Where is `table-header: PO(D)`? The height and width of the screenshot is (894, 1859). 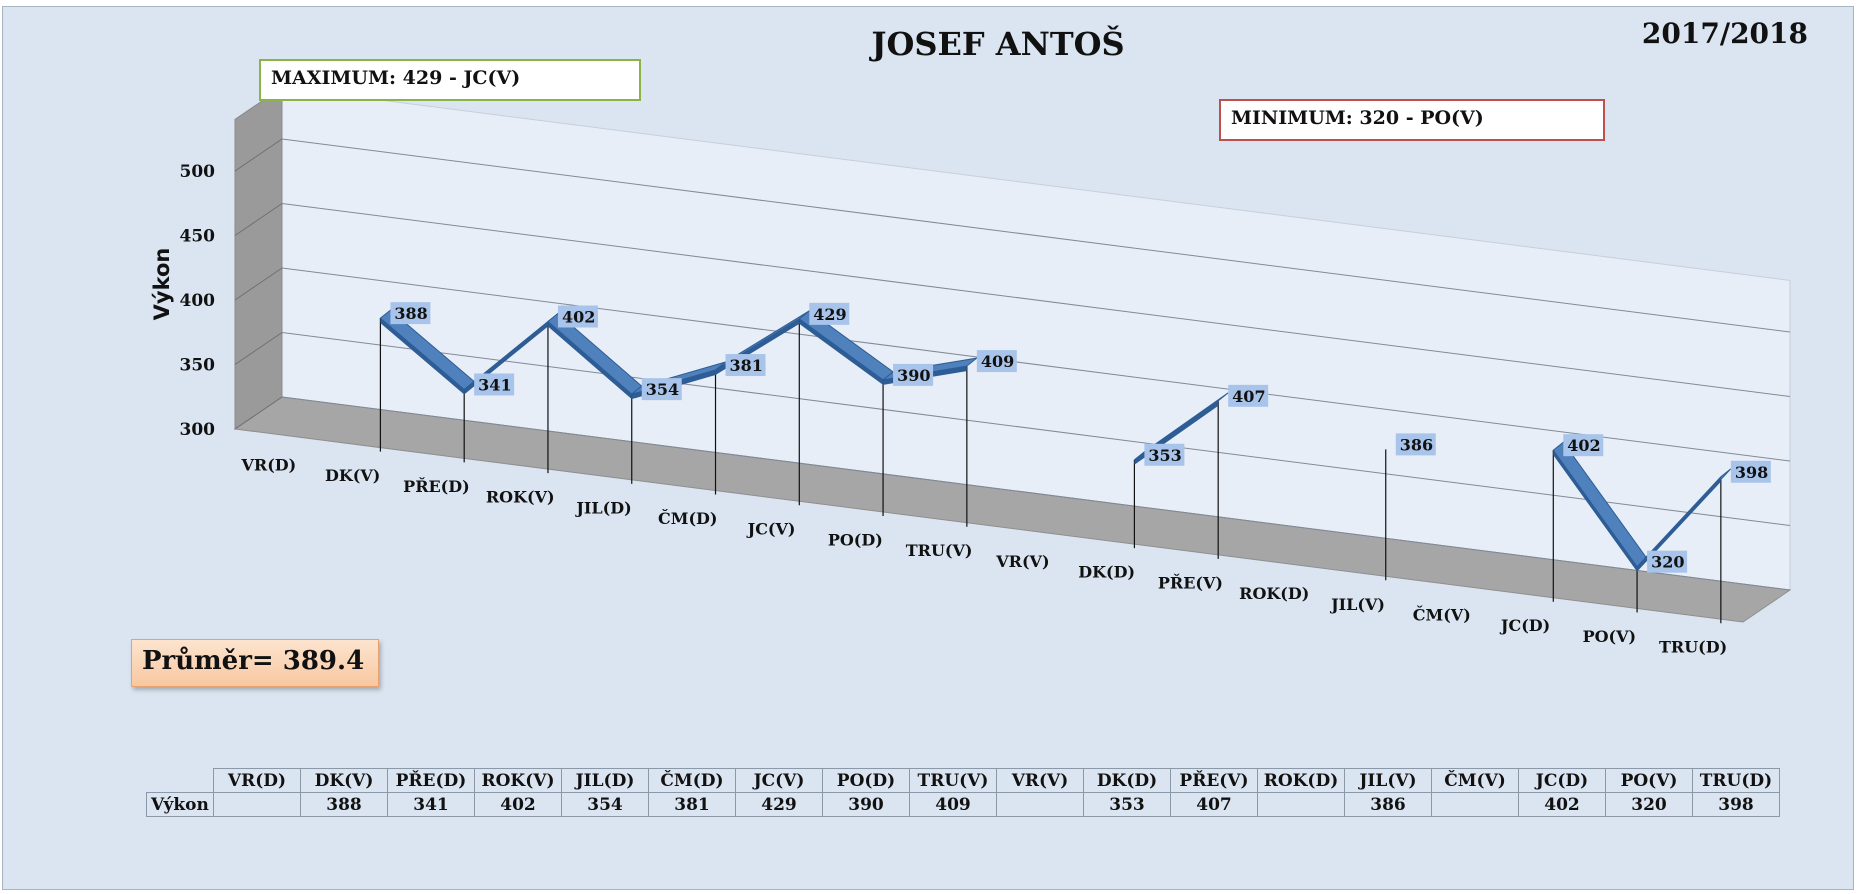
table-header: PO(D) is located at coordinates (866, 780).